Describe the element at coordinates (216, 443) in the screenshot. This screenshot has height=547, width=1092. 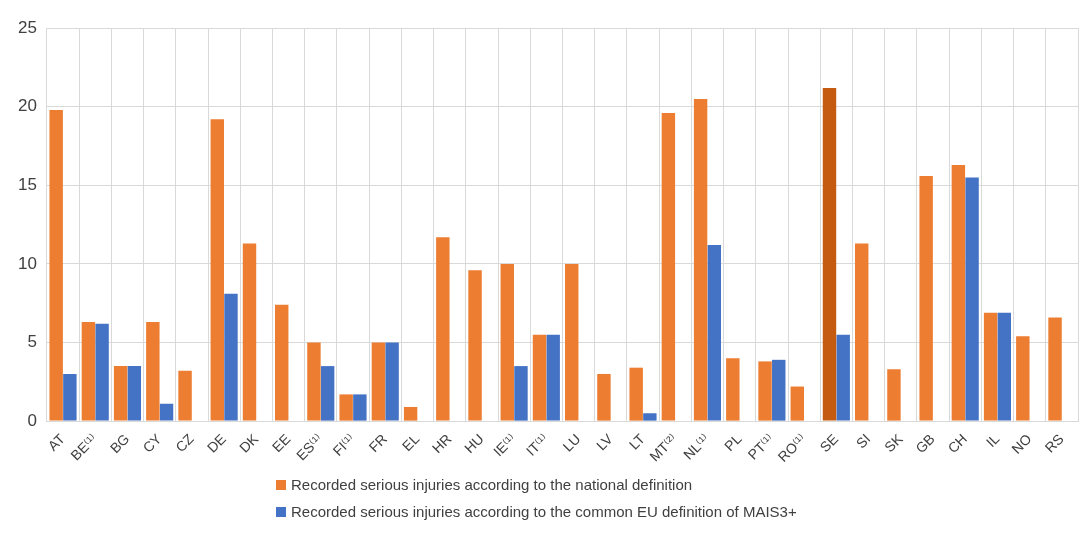
I see `x-tick-label: DE` at that location.